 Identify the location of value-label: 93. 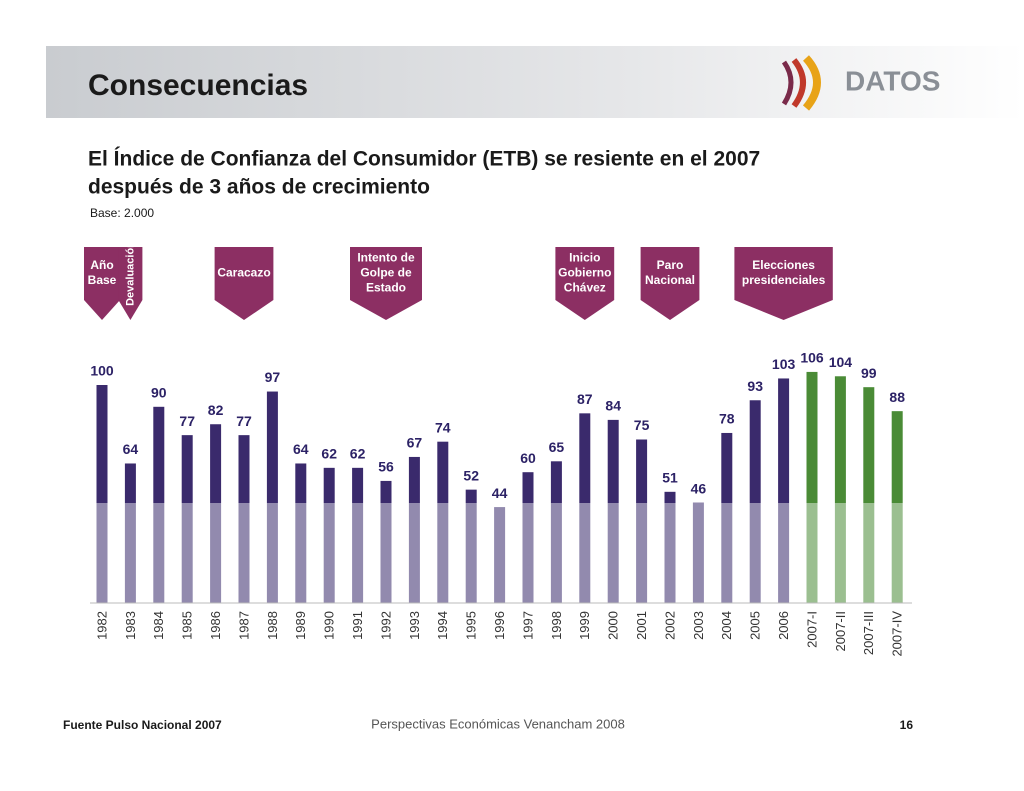
(755, 386).